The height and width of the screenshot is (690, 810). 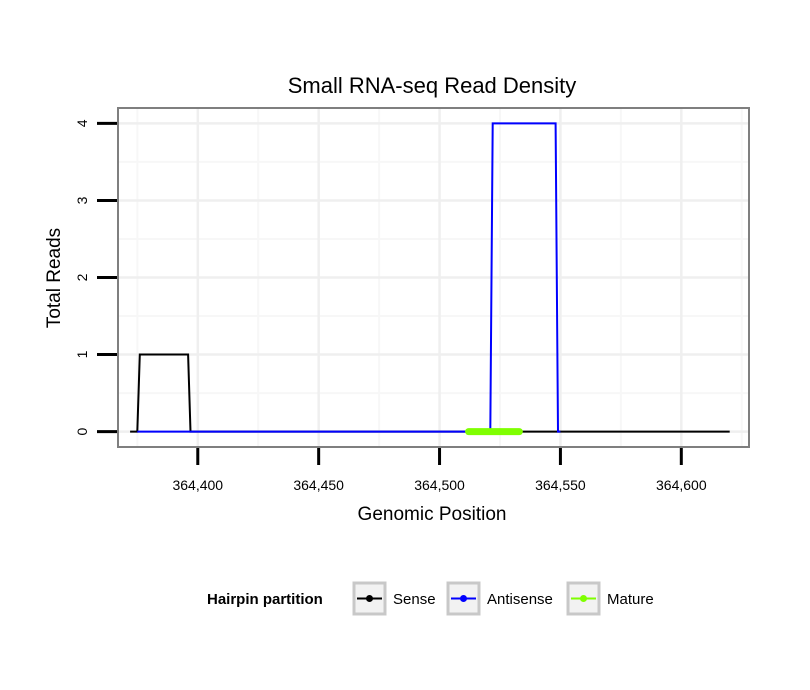 I want to click on x-axis: 364,400 364,450 364,500 364,550 364,600, so click(x=439, y=470).